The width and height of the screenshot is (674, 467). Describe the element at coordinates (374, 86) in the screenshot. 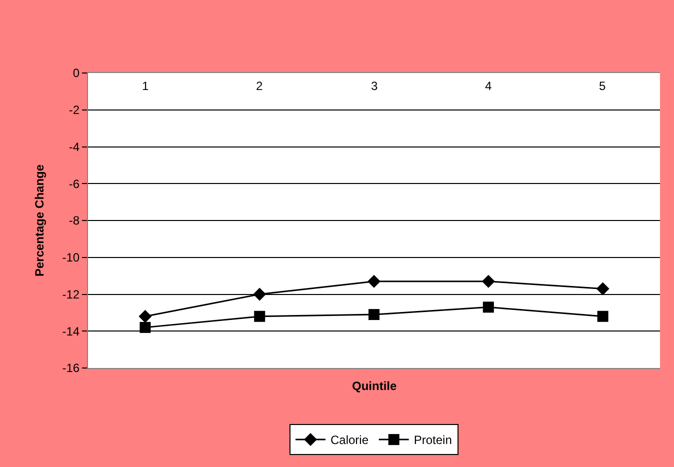

I see `x-tick-label: 3` at that location.